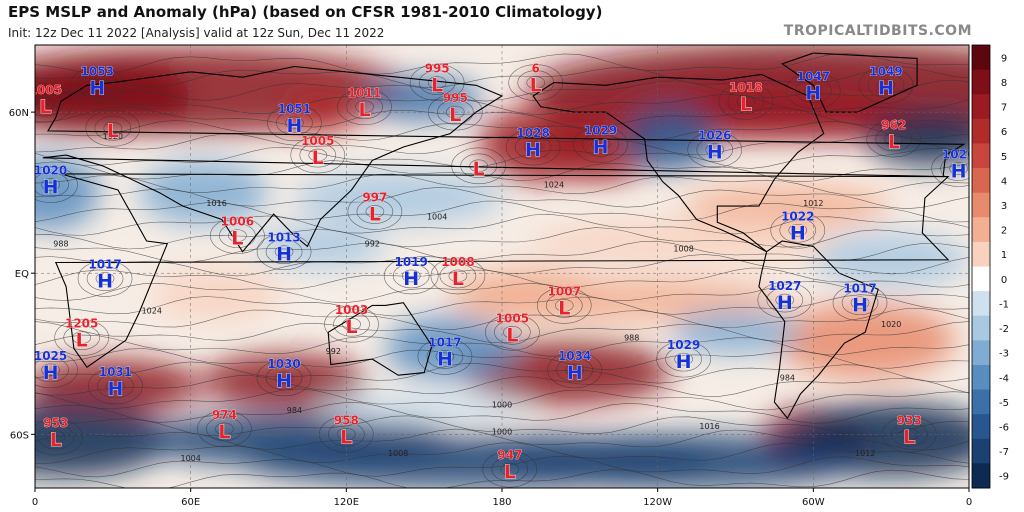  What do you see at coordinates (1004, 108) in the screenshot?
I see `colorbar-label: 7` at bounding box center [1004, 108].